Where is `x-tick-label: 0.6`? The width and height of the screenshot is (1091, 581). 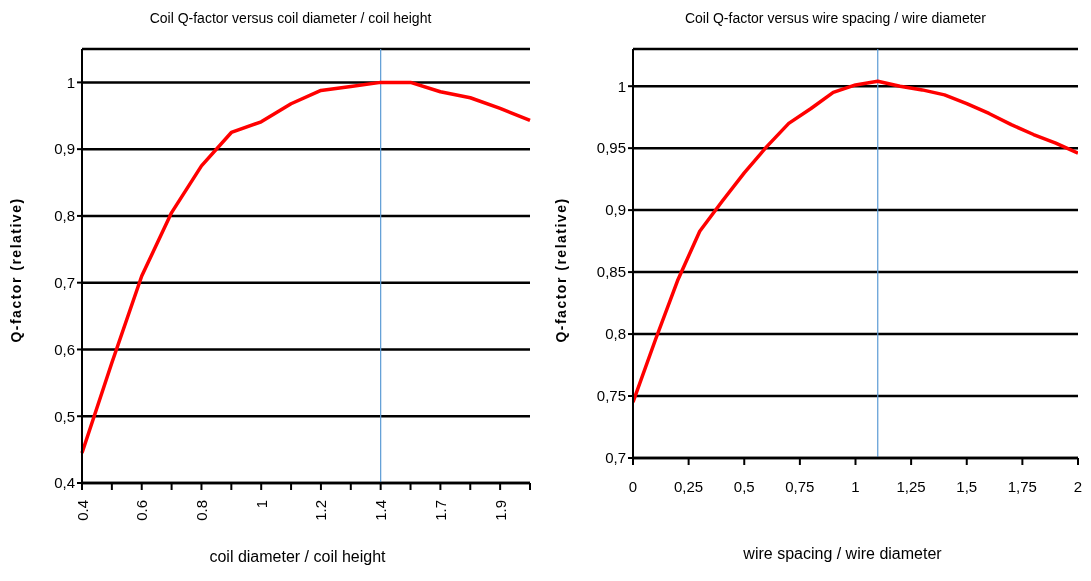 x-tick-label: 0.6 is located at coordinates (142, 510).